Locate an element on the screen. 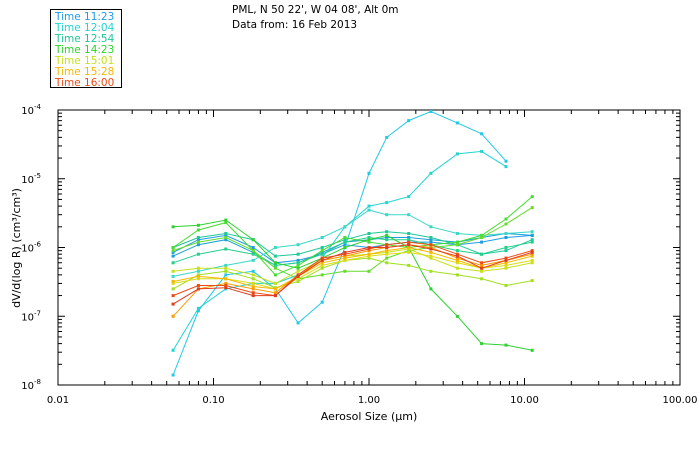  y-tick-label: 10⁻⁵ is located at coordinates (31, 179).